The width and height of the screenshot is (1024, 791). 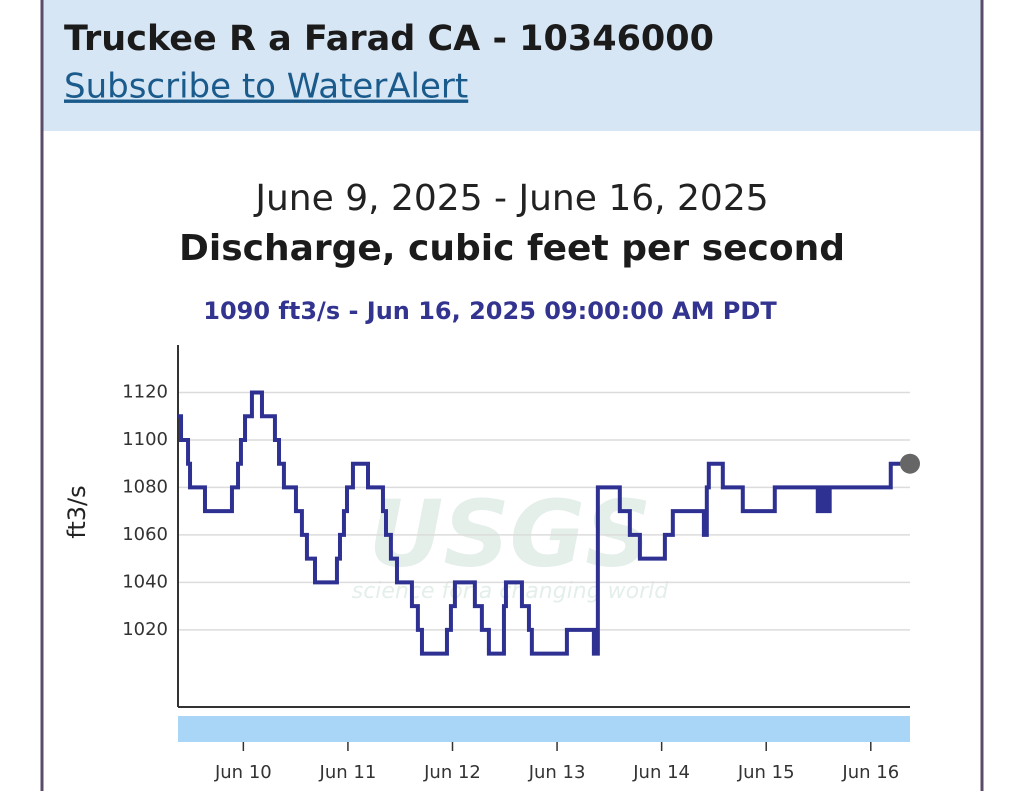 What do you see at coordinates (348, 772) in the screenshot?
I see `x-tick-label: Jun 11` at bounding box center [348, 772].